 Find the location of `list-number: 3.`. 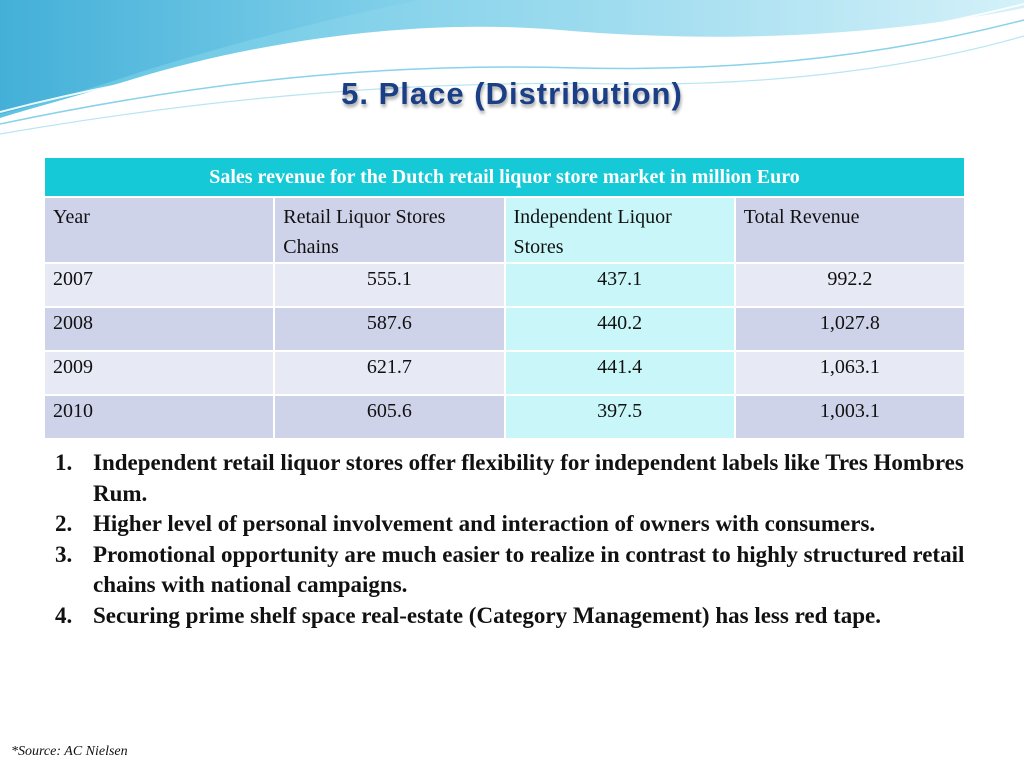

list-number: 3. is located at coordinates (64, 554).